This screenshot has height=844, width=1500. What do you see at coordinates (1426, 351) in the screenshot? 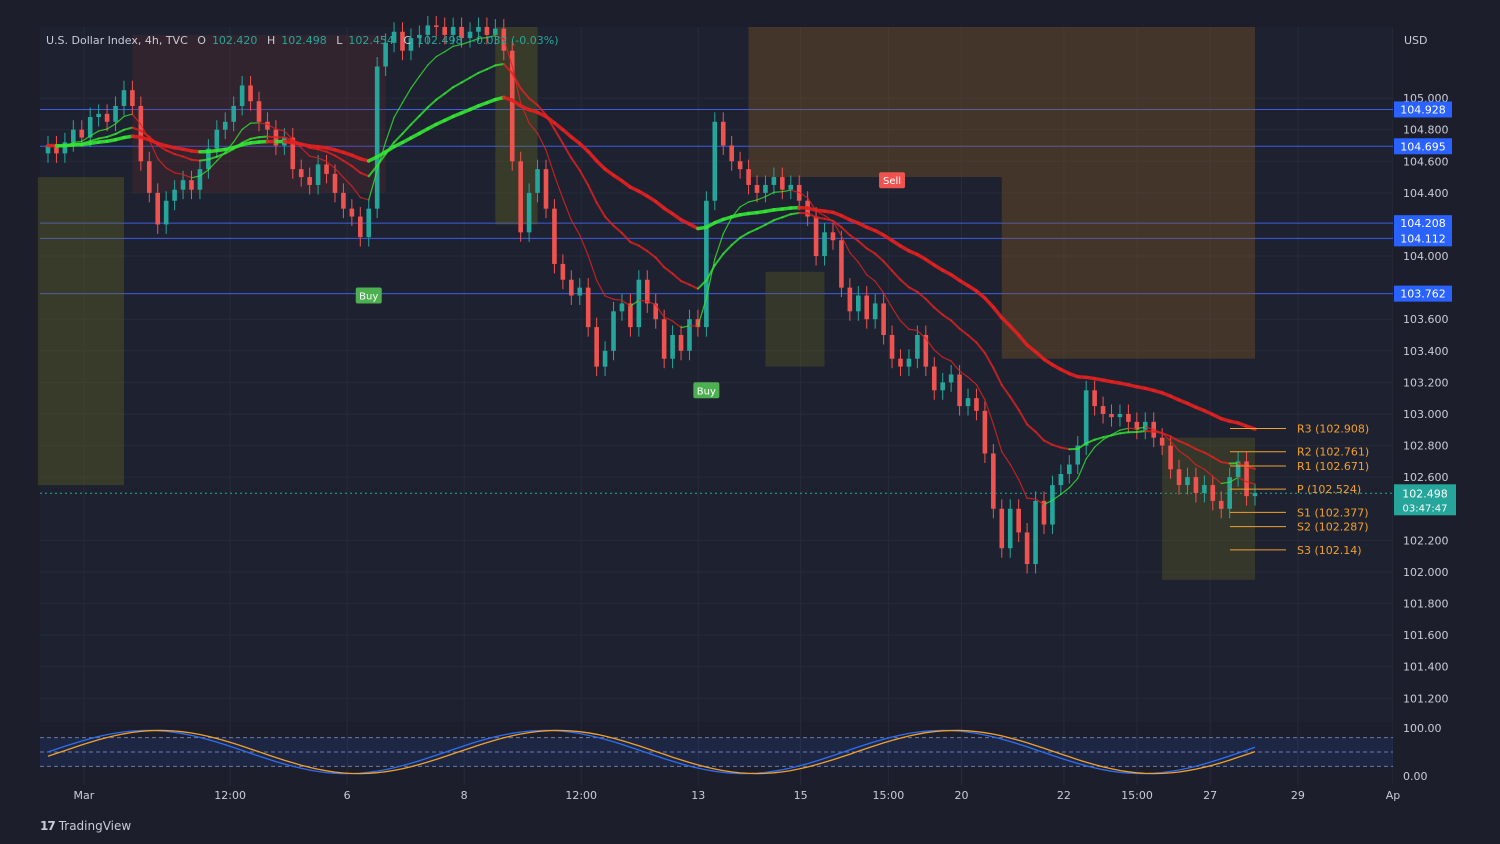
I see `price-tick-label: 103.400` at bounding box center [1426, 351].